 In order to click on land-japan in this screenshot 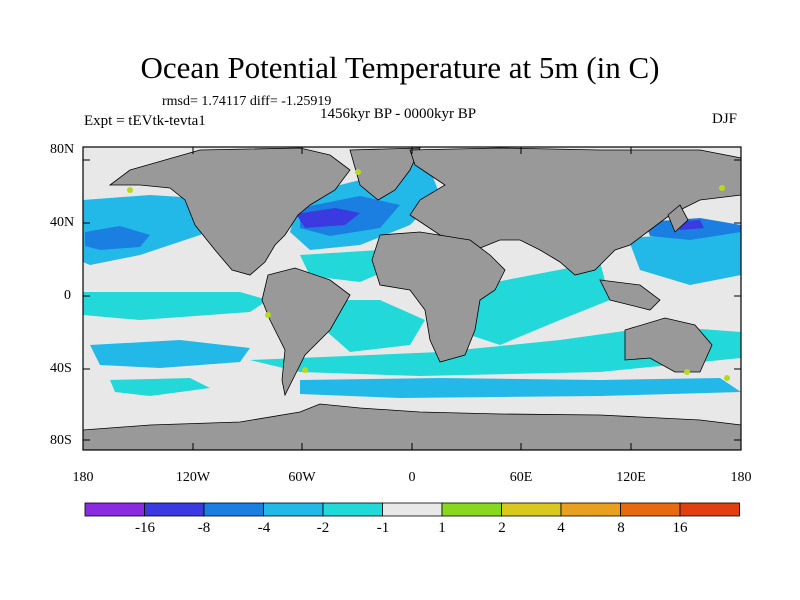, I will do `click(678, 218)`.